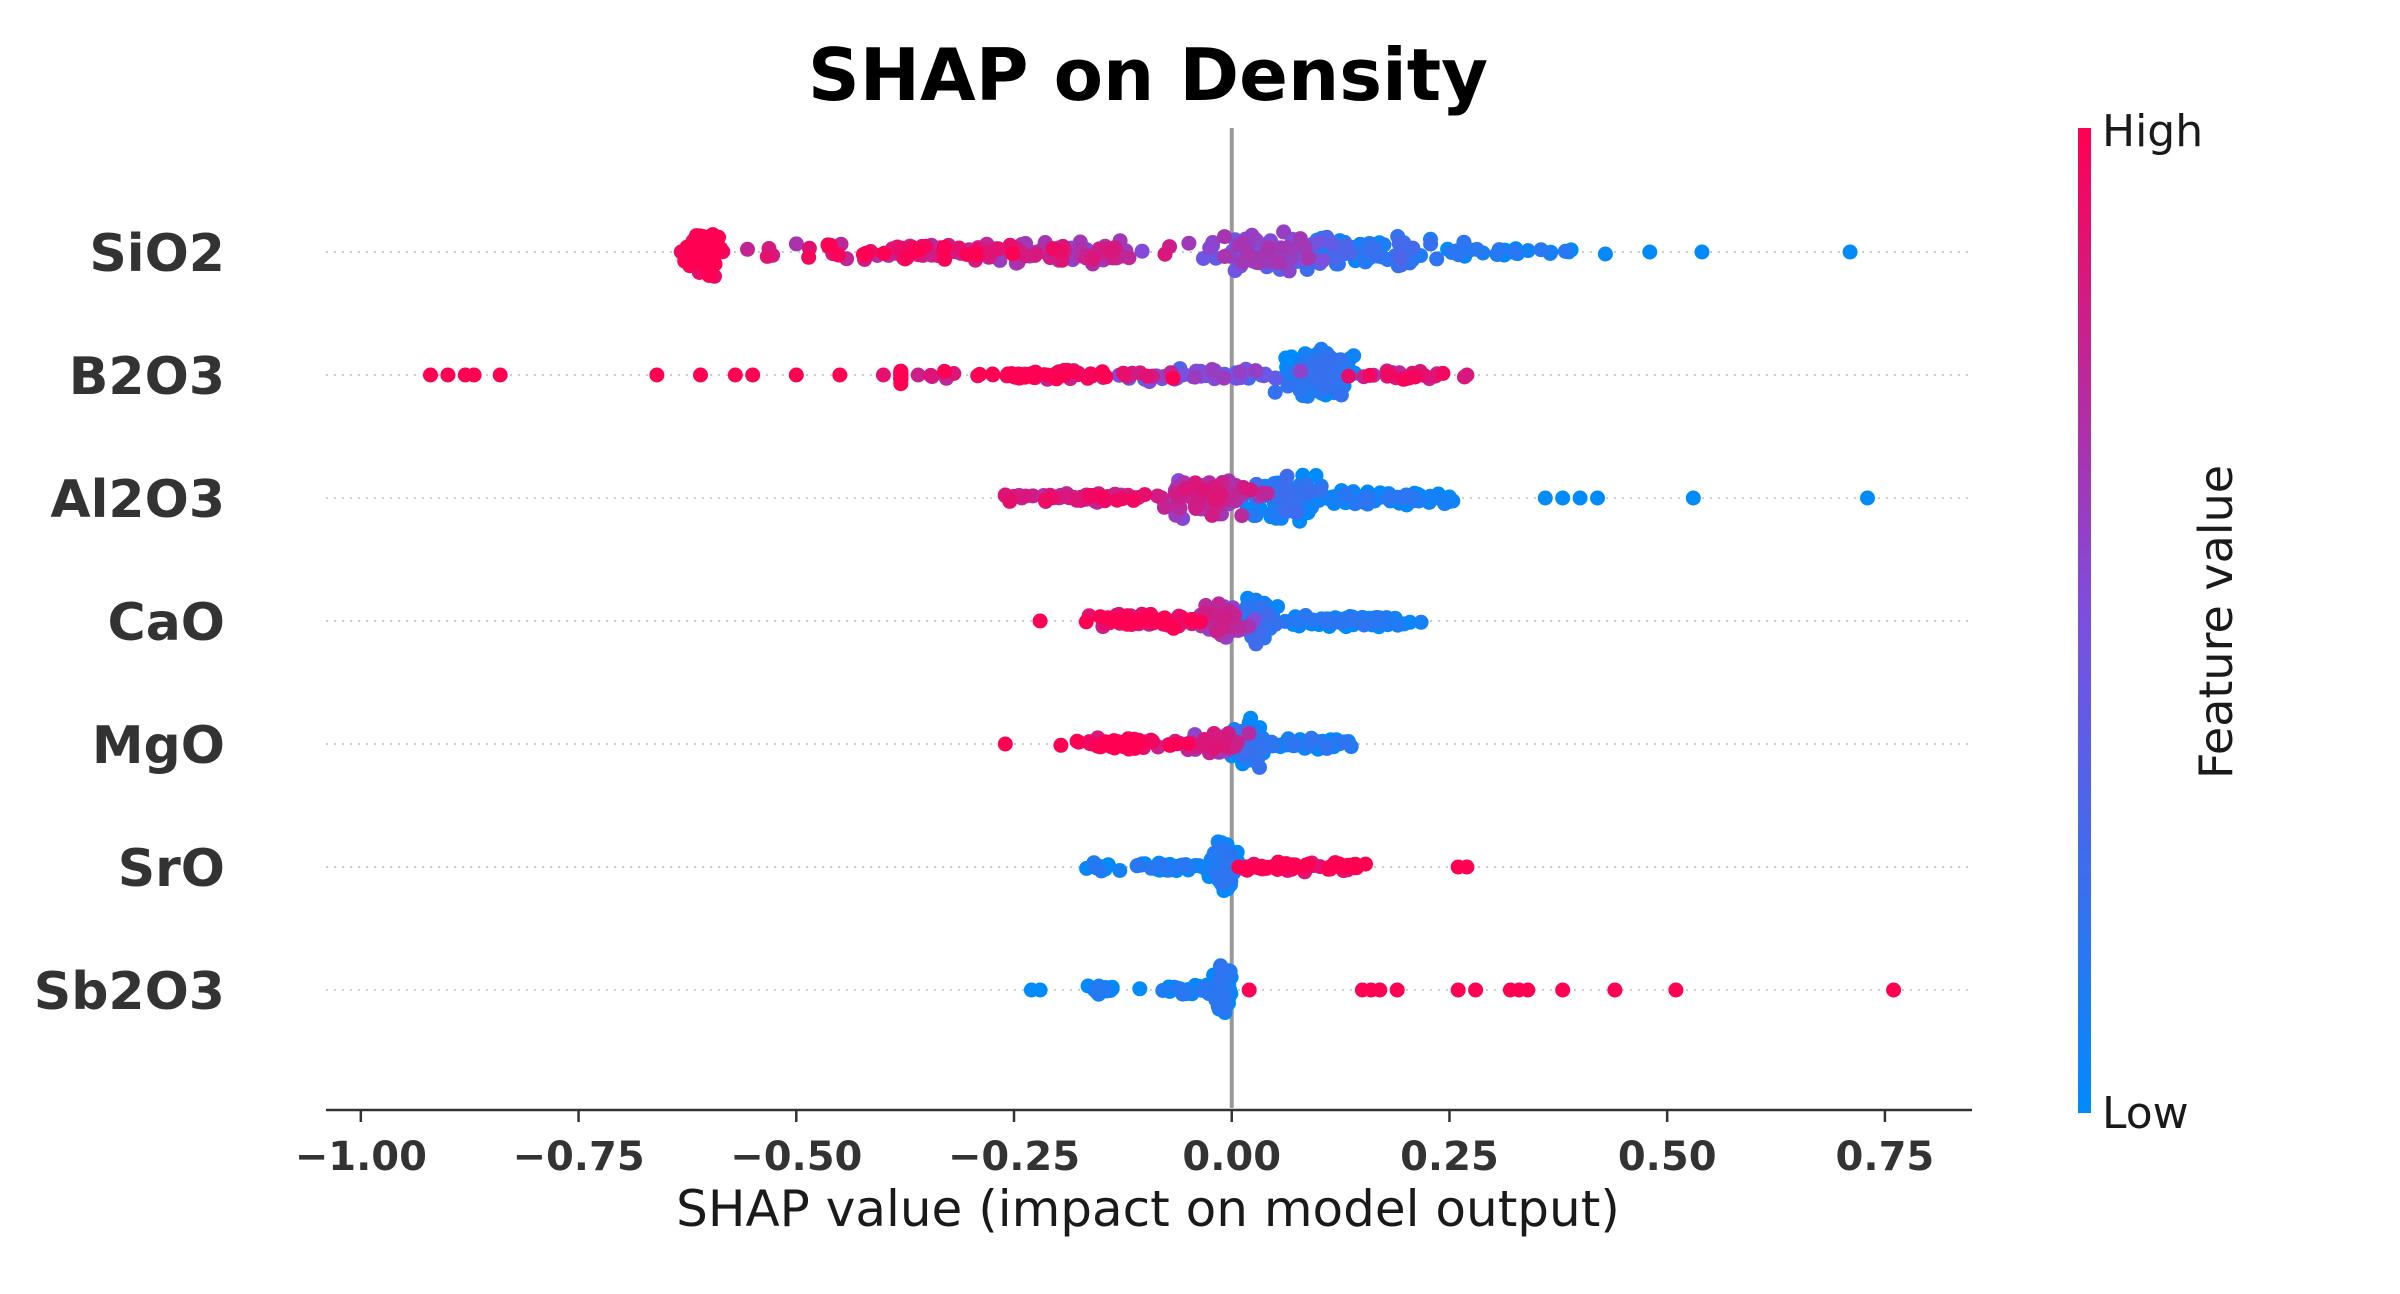 The height and width of the screenshot is (1294, 2400). I want to click on x-tick-label: −0.50, so click(796, 1157).